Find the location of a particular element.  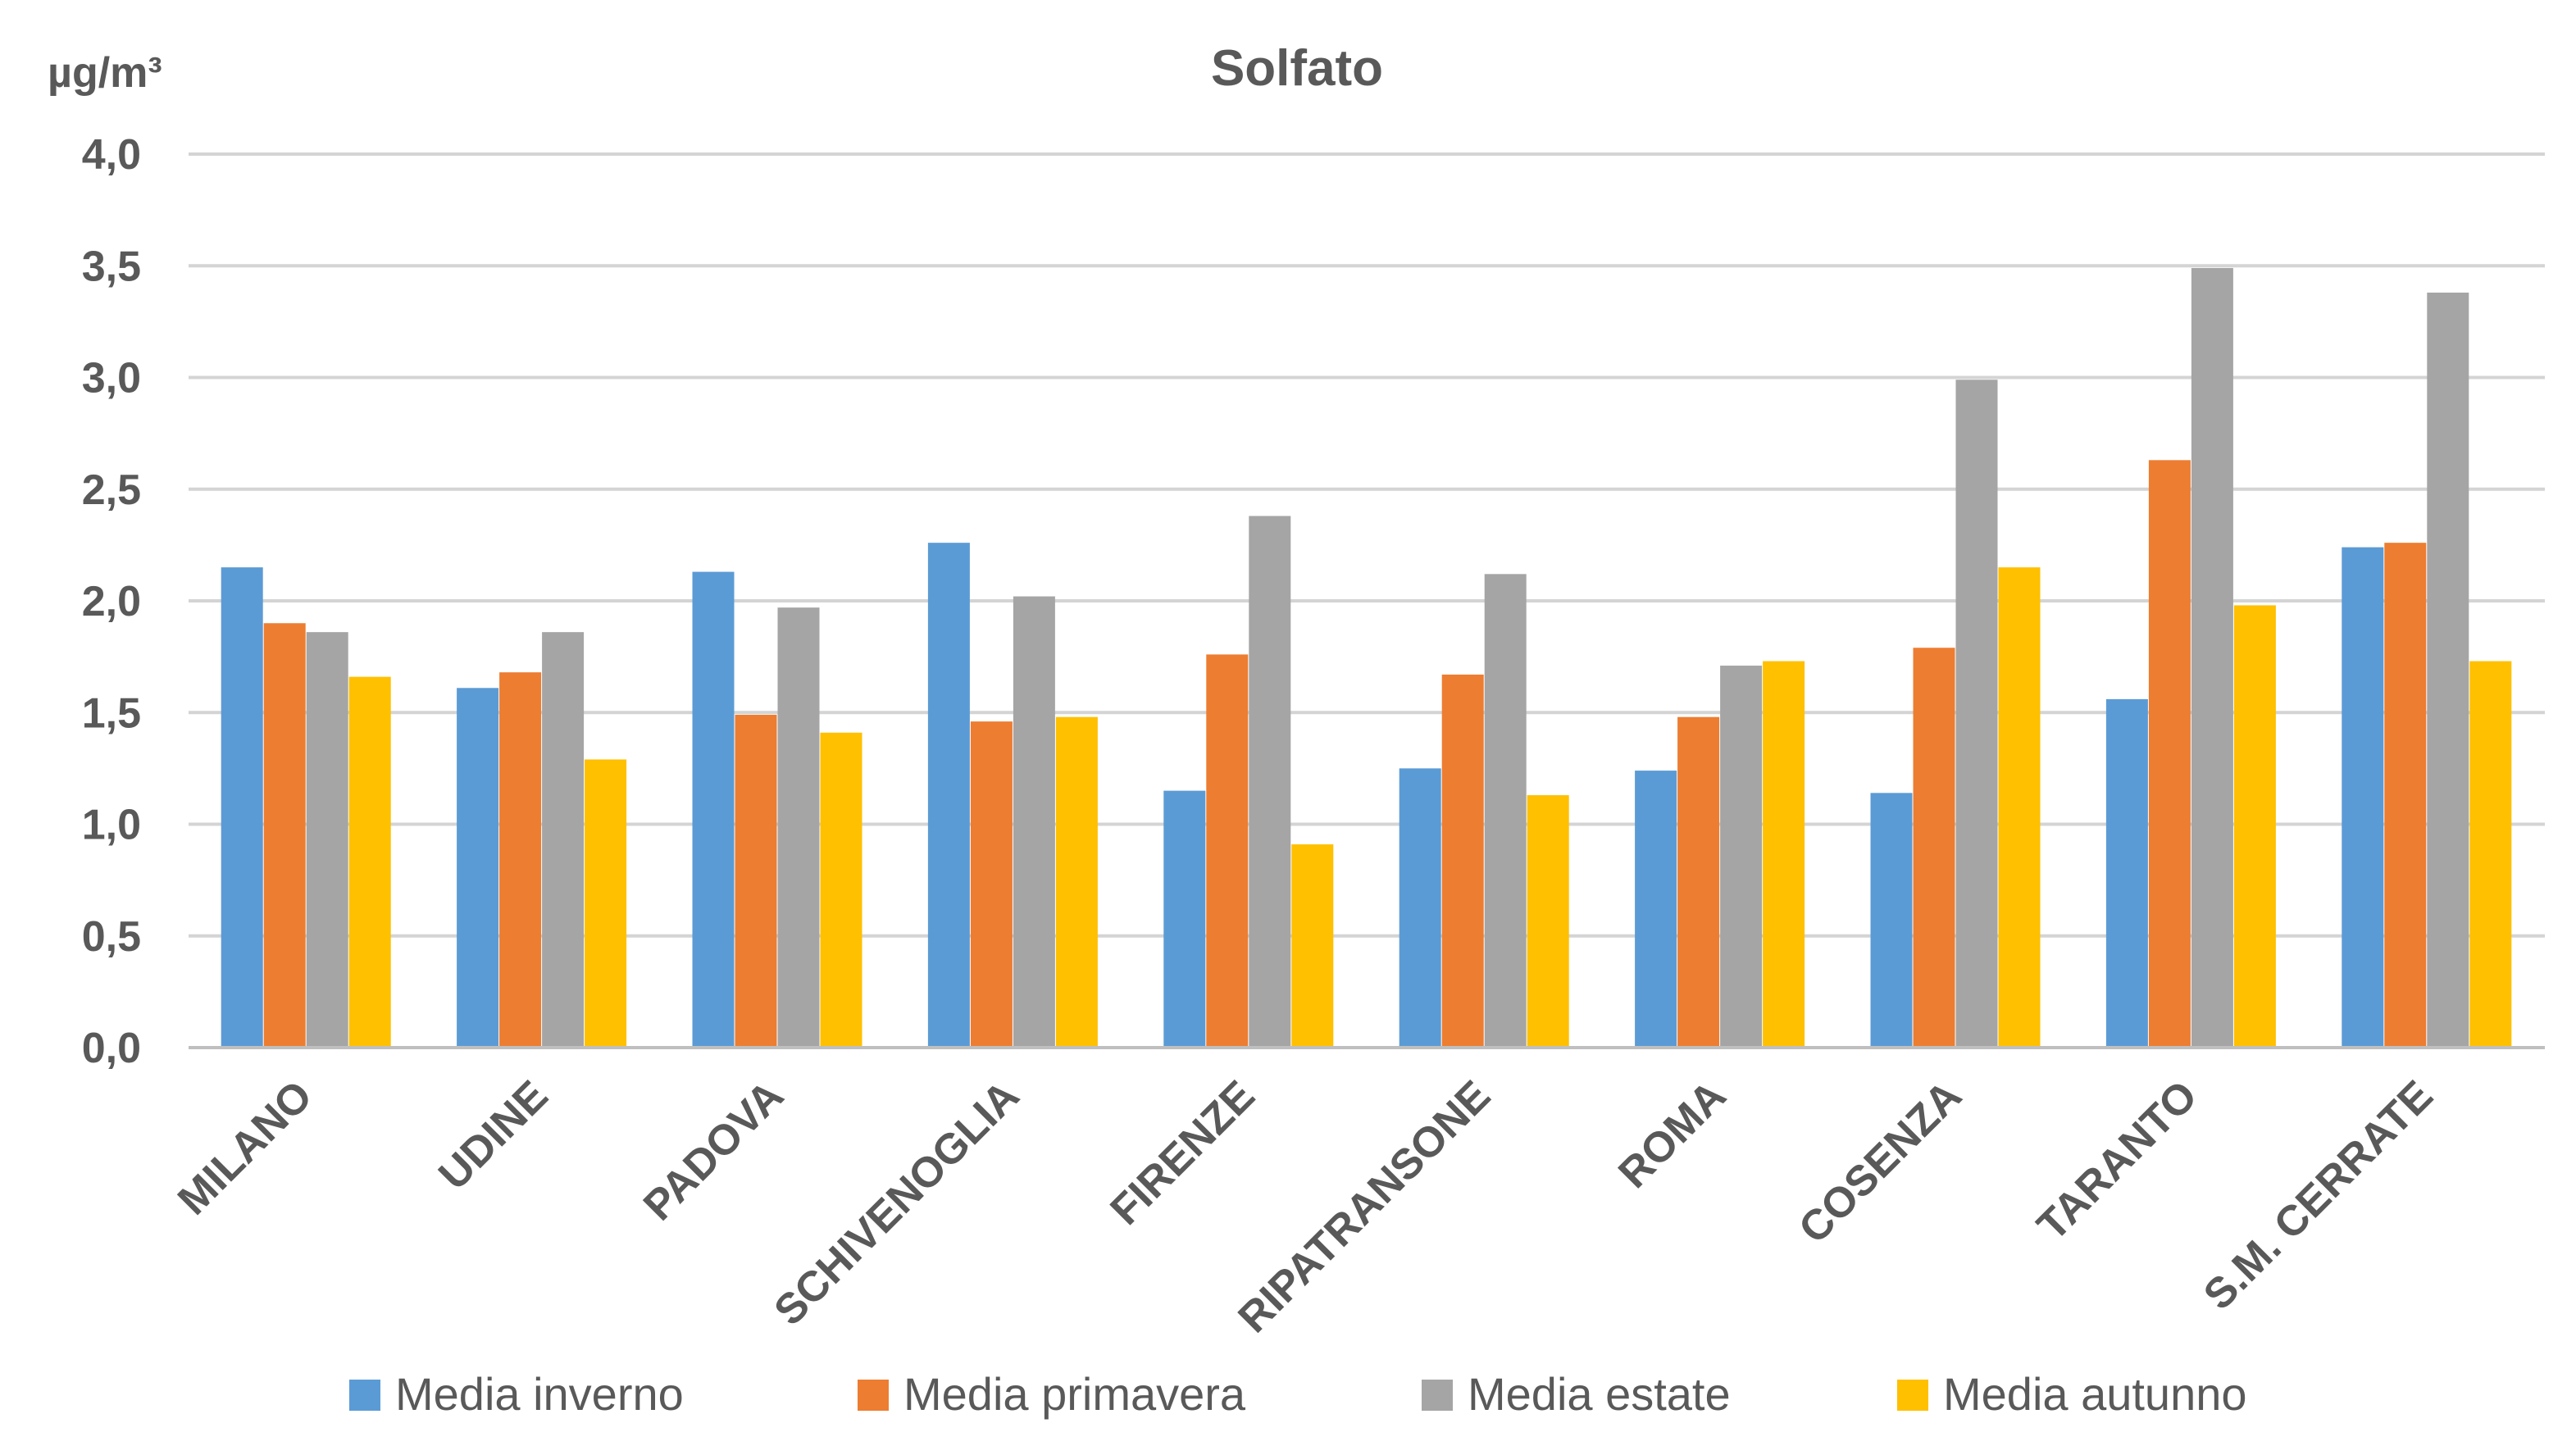

bar-schivenoglia-media-inverno is located at coordinates (948, 796).